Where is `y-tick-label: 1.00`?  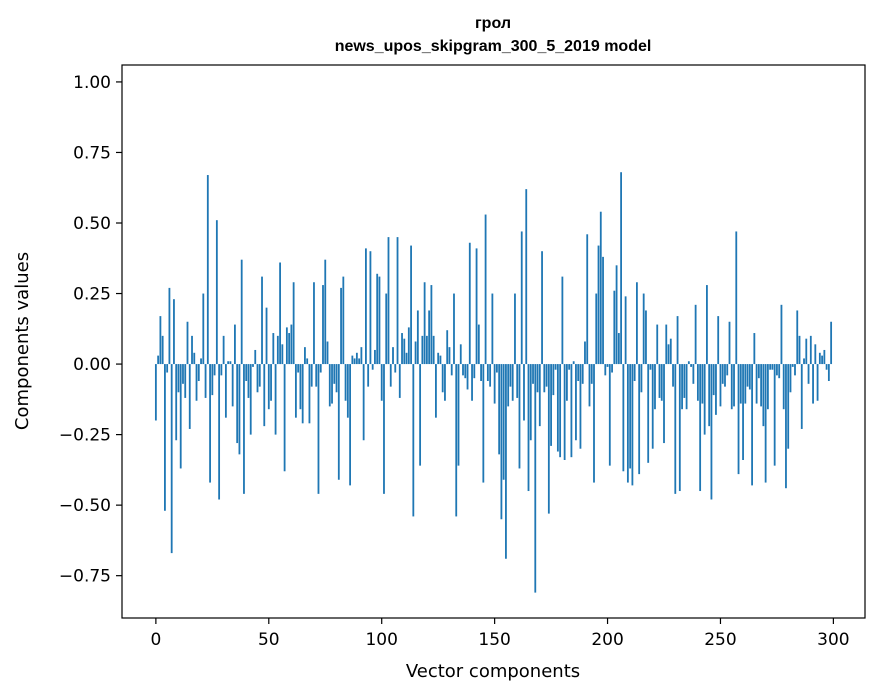
y-tick-label: 1.00 is located at coordinates (92, 83).